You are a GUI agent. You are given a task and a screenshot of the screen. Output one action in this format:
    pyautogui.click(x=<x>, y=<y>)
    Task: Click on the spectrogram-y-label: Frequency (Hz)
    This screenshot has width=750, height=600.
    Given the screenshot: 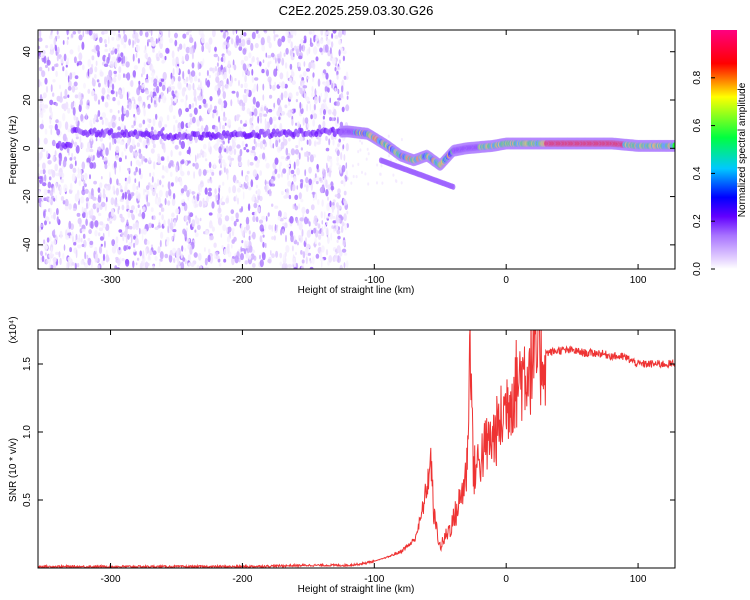 What is the action you would take?
    pyautogui.click(x=13, y=150)
    